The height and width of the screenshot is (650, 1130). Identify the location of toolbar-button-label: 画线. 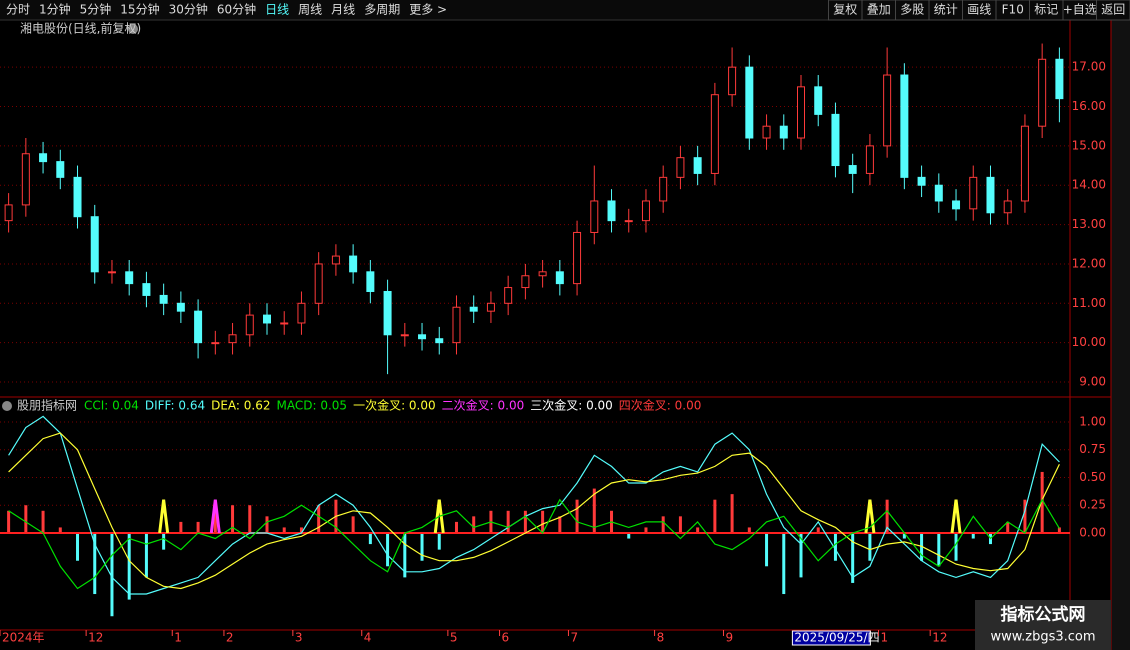
(979, 10).